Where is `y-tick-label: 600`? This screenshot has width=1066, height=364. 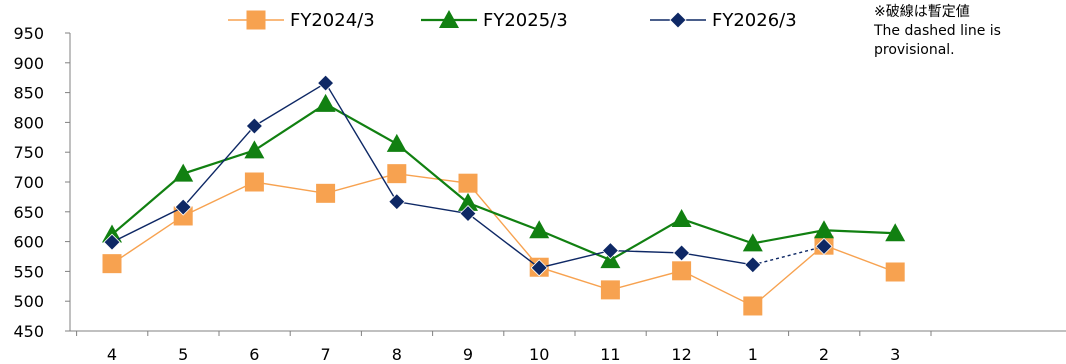 y-tick-label: 600 is located at coordinates (28, 242).